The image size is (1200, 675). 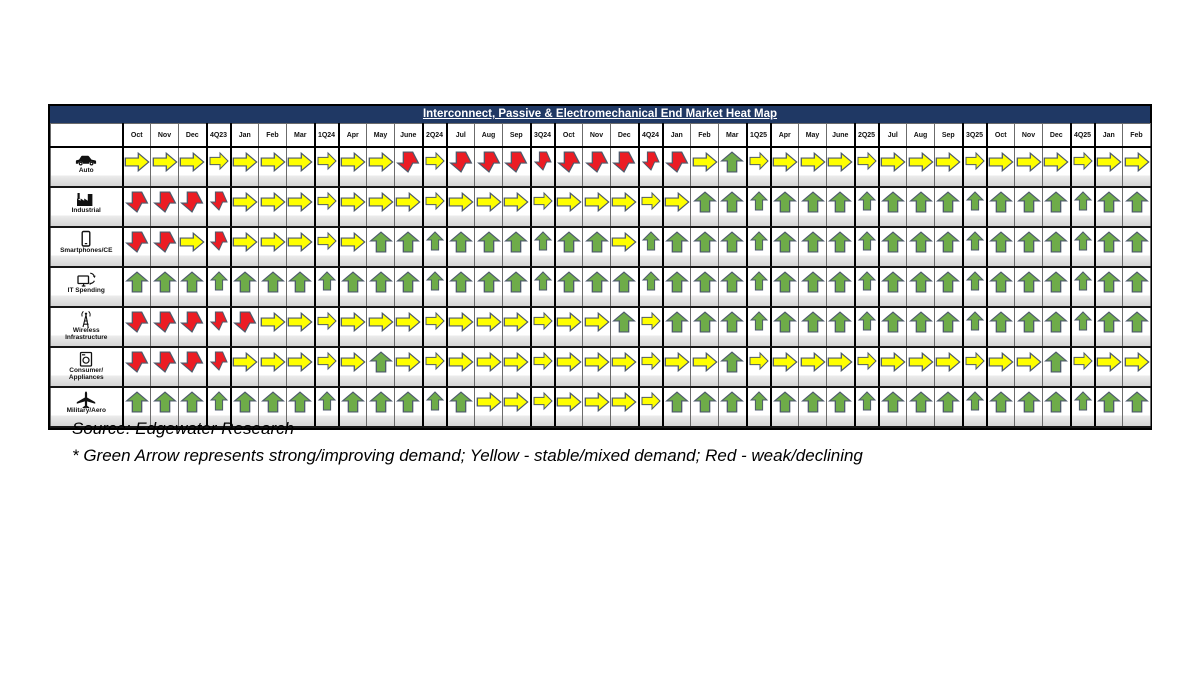 What do you see at coordinates (183, 428) in the screenshot?
I see `source-text: Source: Edgewater Research` at bounding box center [183, 428].